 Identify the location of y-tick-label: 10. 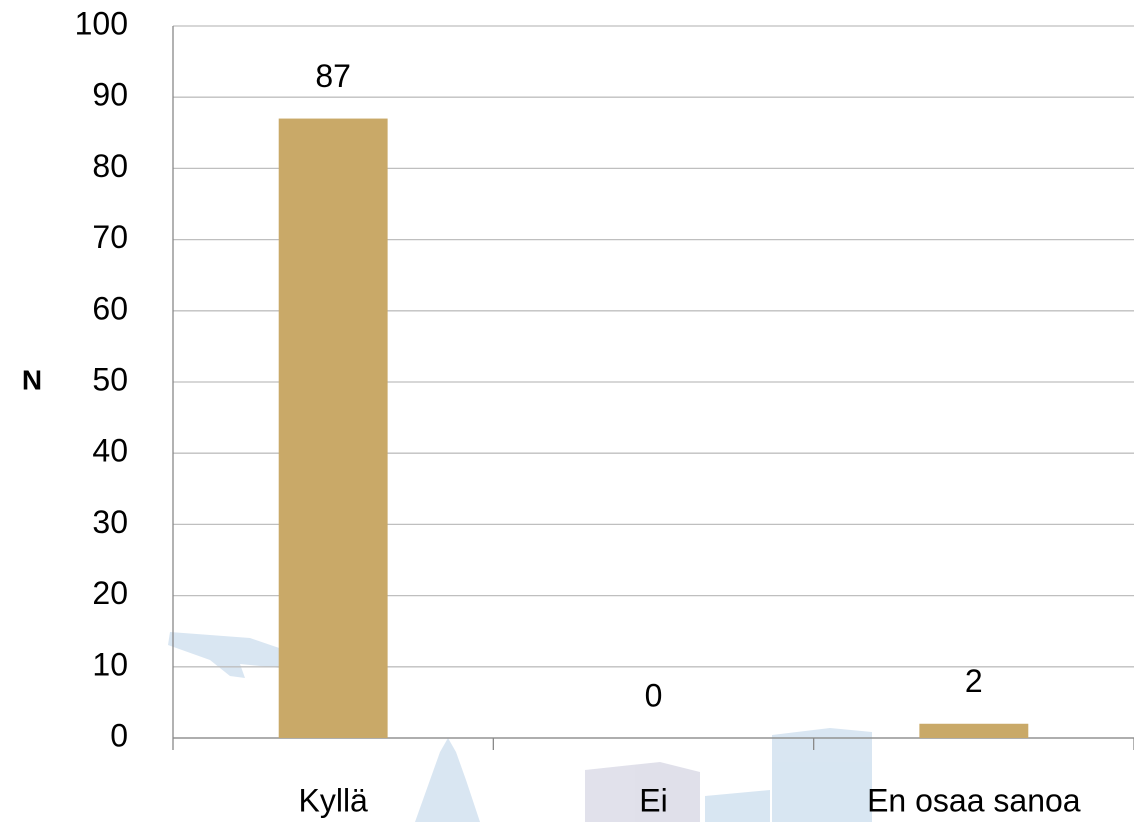
(110, 664).